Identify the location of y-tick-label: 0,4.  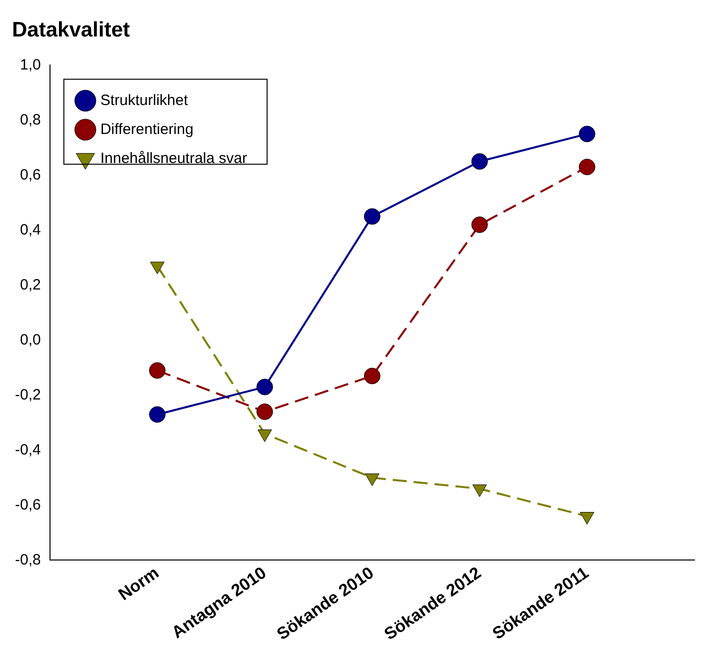
(30, 229).